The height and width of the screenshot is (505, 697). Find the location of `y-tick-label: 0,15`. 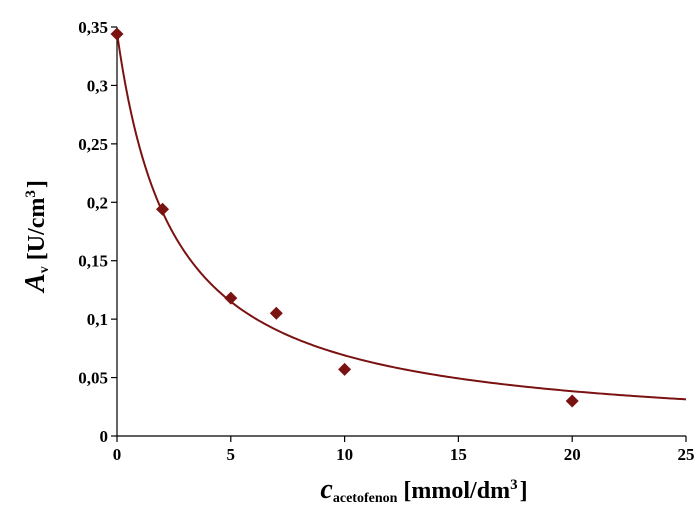

y-tick-label: 0,15 is located at coordinates (93, 261).